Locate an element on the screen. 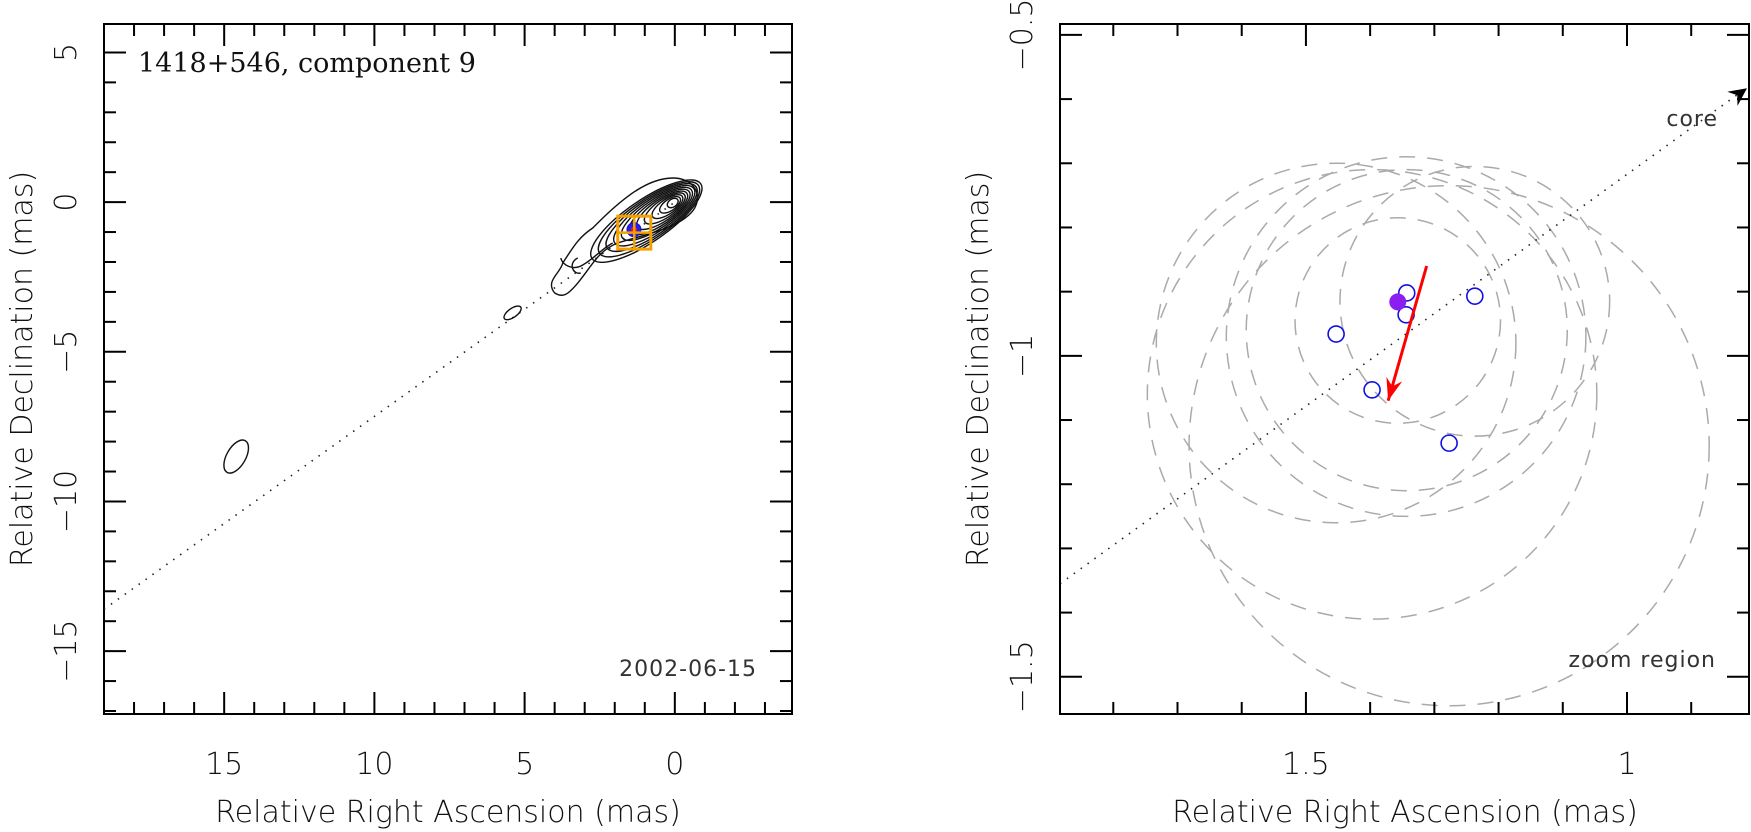 This screenshot has width=1751, height=832. y-tick-label: −15 is located at coordinates (66, 650).